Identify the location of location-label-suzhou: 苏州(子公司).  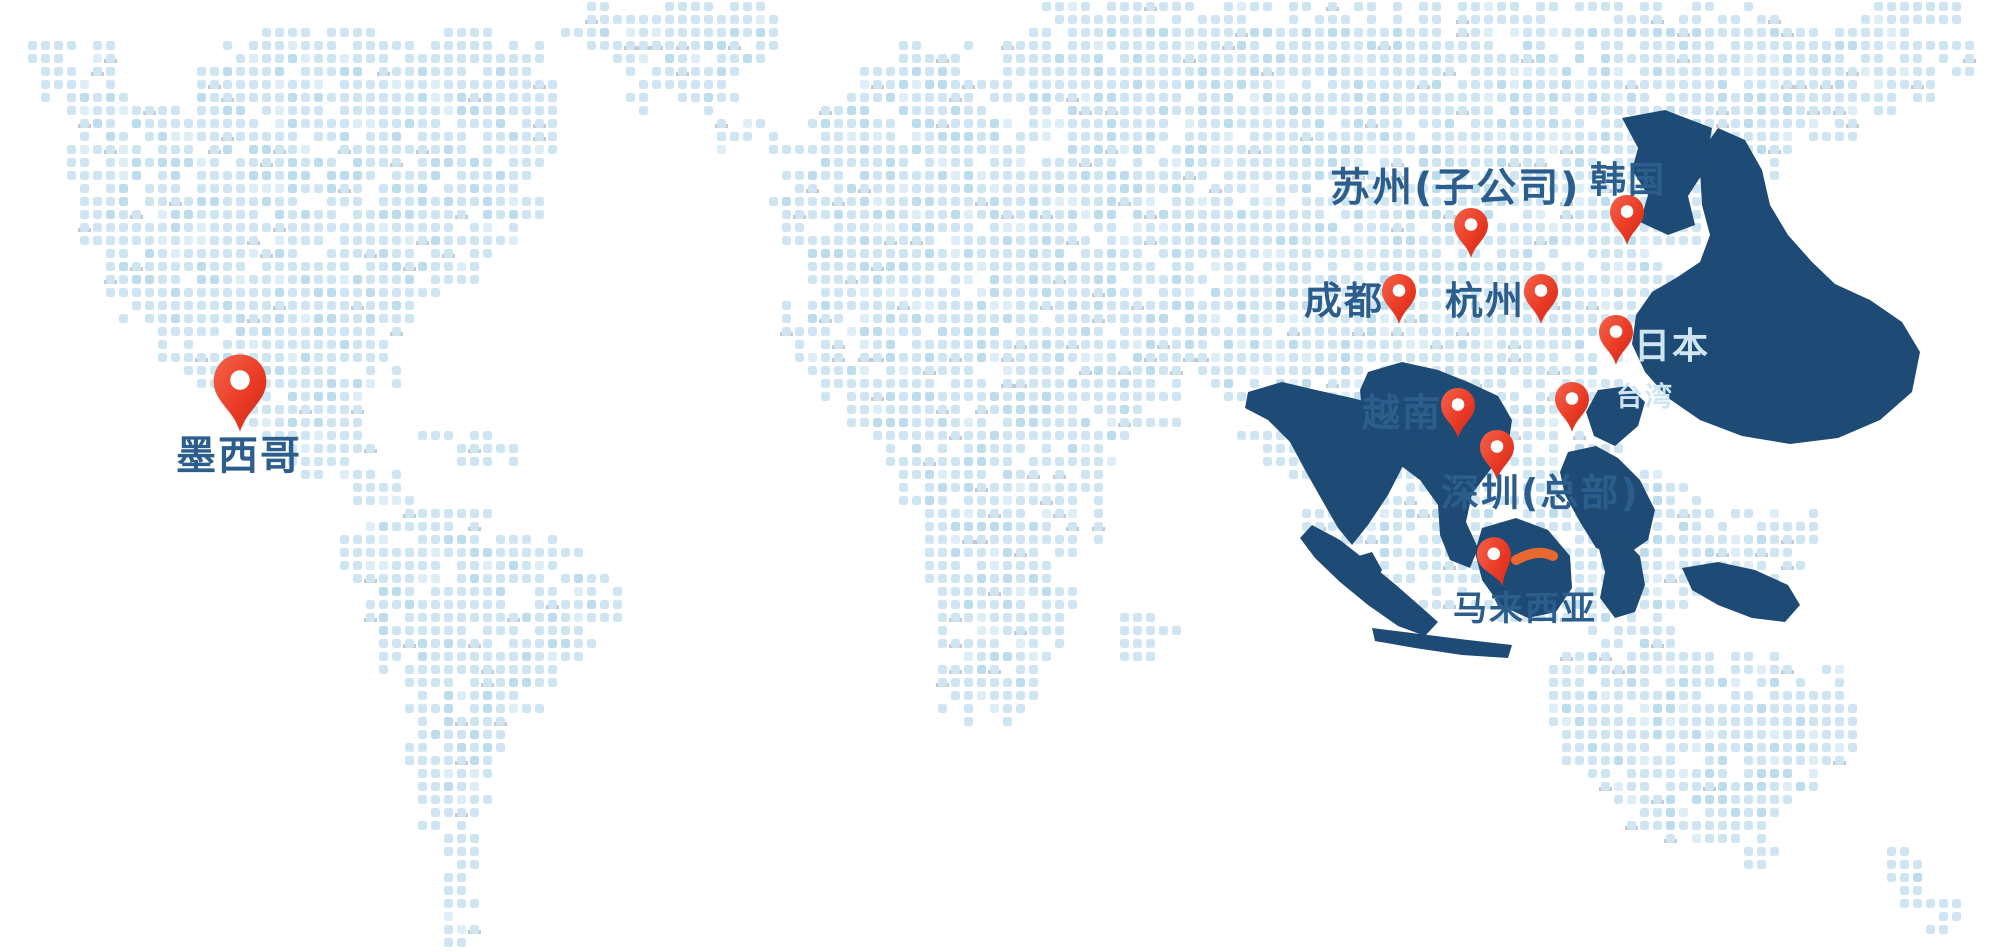
(1455, 188).